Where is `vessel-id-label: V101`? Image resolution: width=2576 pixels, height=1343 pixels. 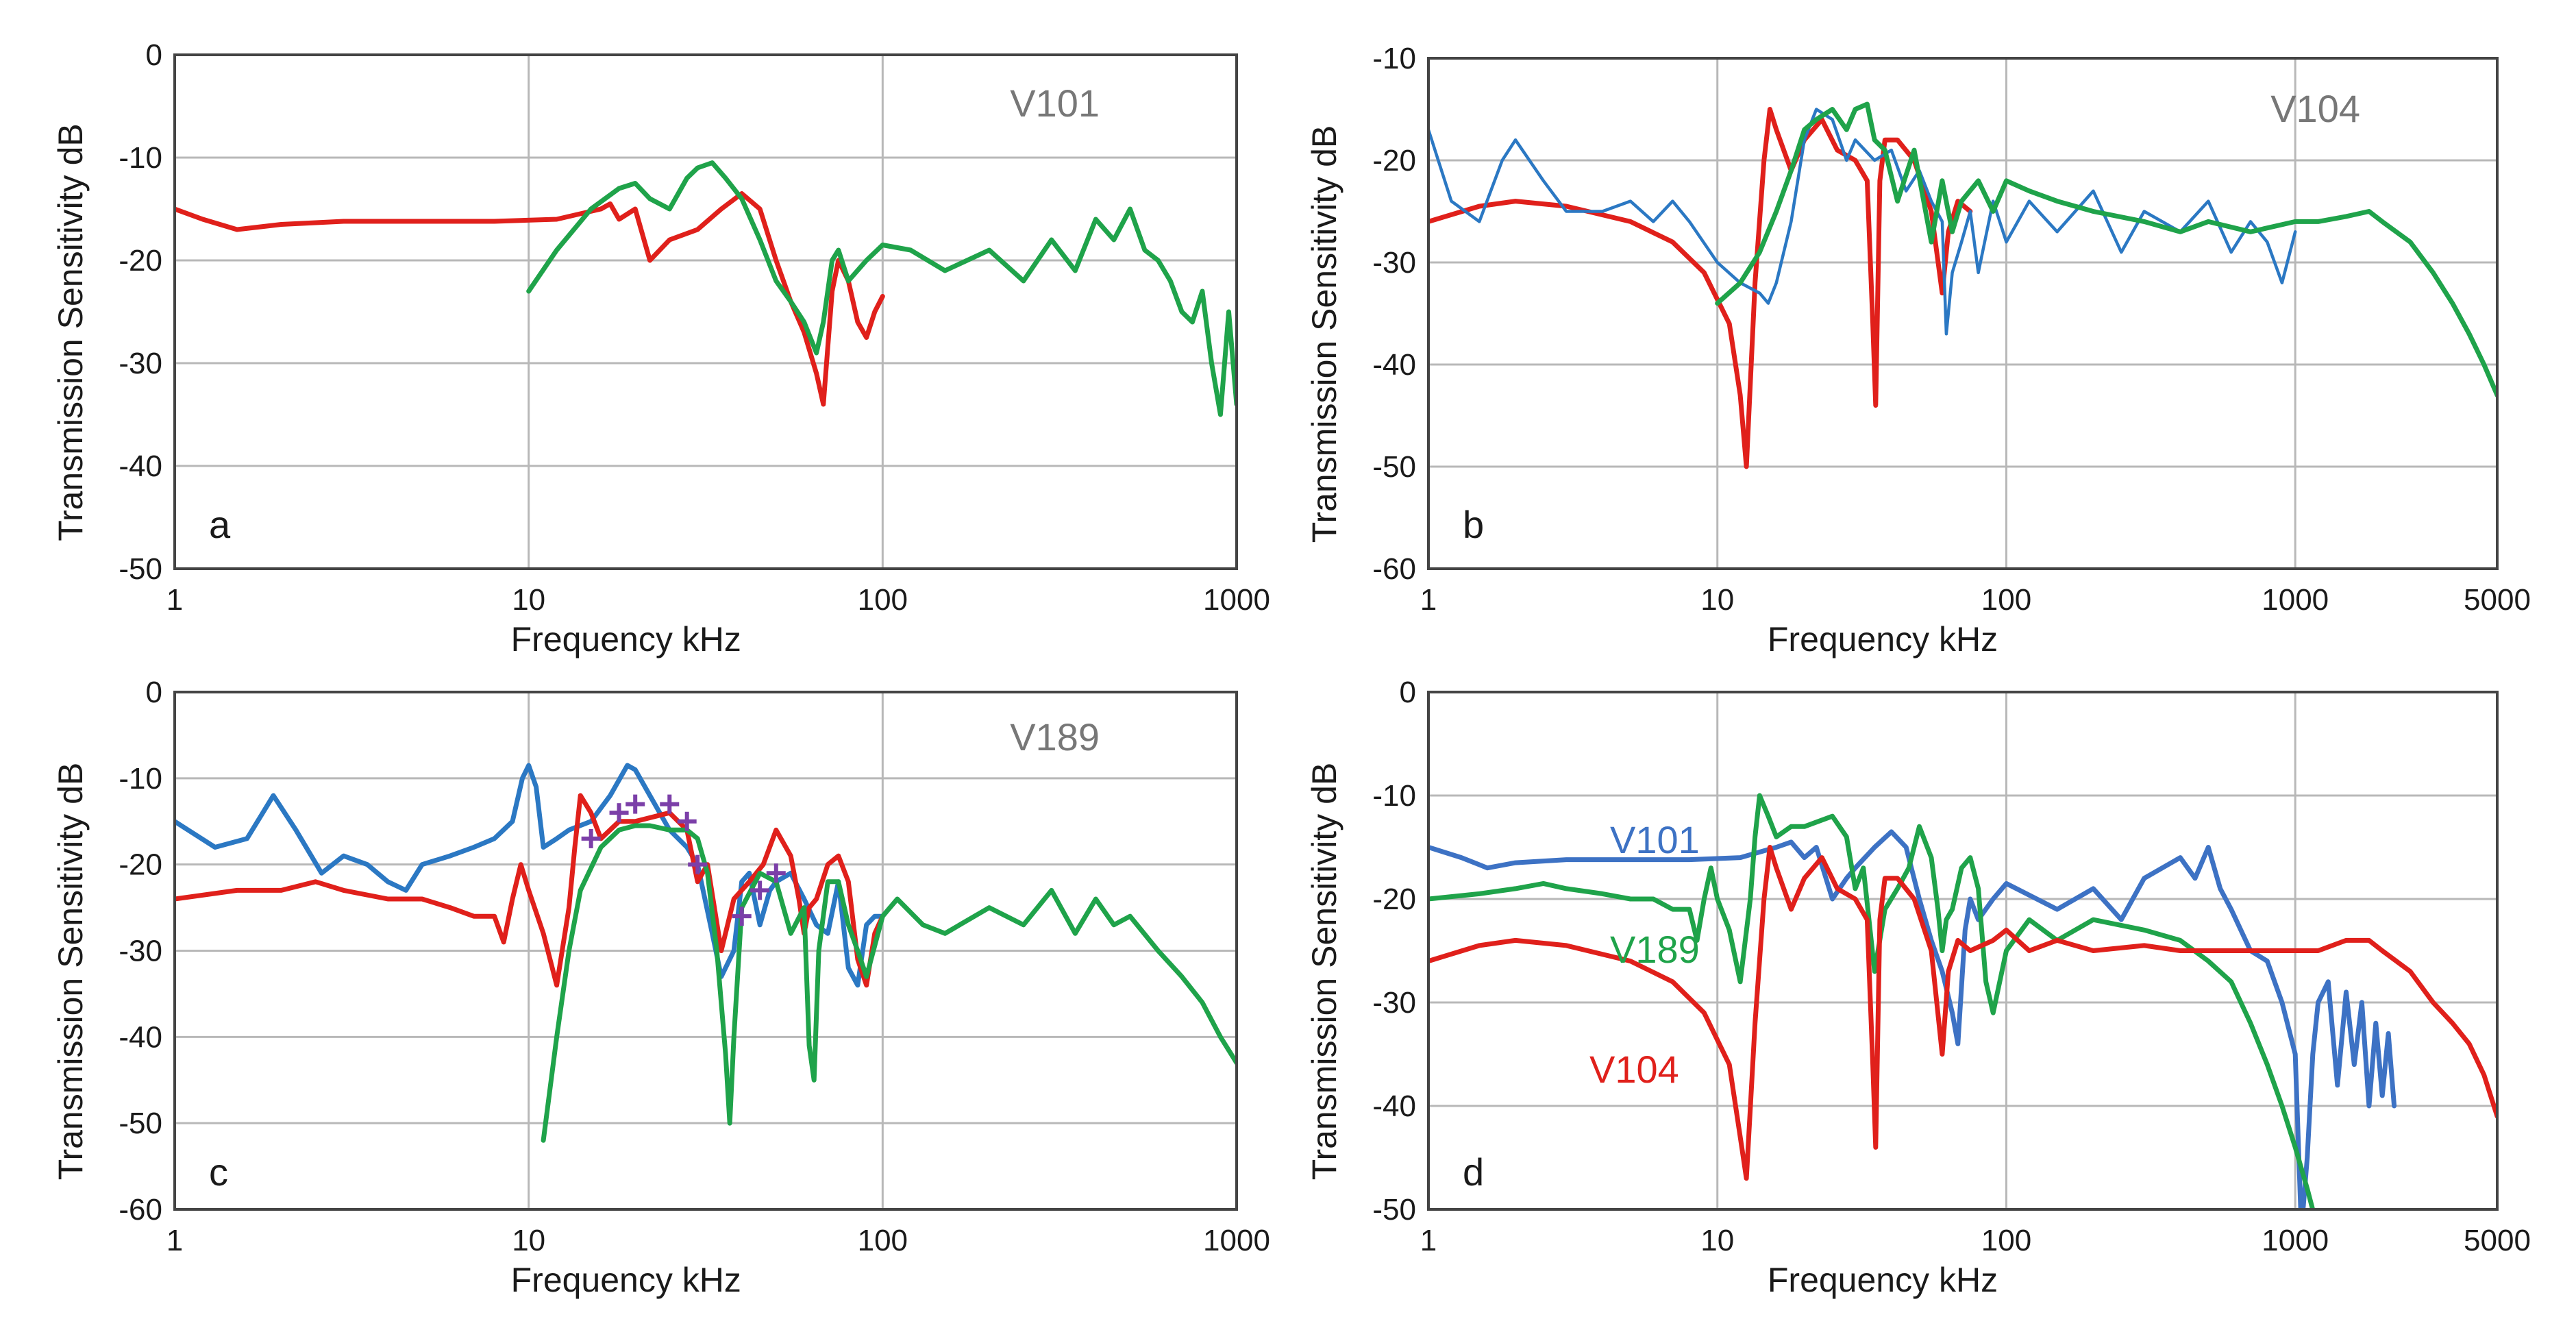
vessel-id-label: V101 is located at coordinates (1055, 103).